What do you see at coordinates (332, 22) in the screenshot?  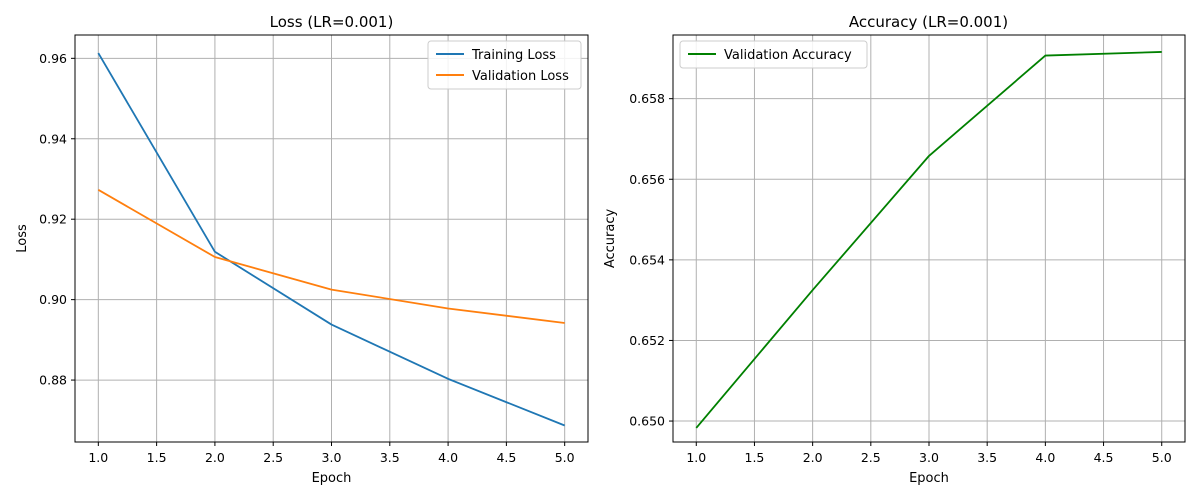 I see `loss-chart-title: Loss (LR=0.001)` at bounding box center [332, 22].